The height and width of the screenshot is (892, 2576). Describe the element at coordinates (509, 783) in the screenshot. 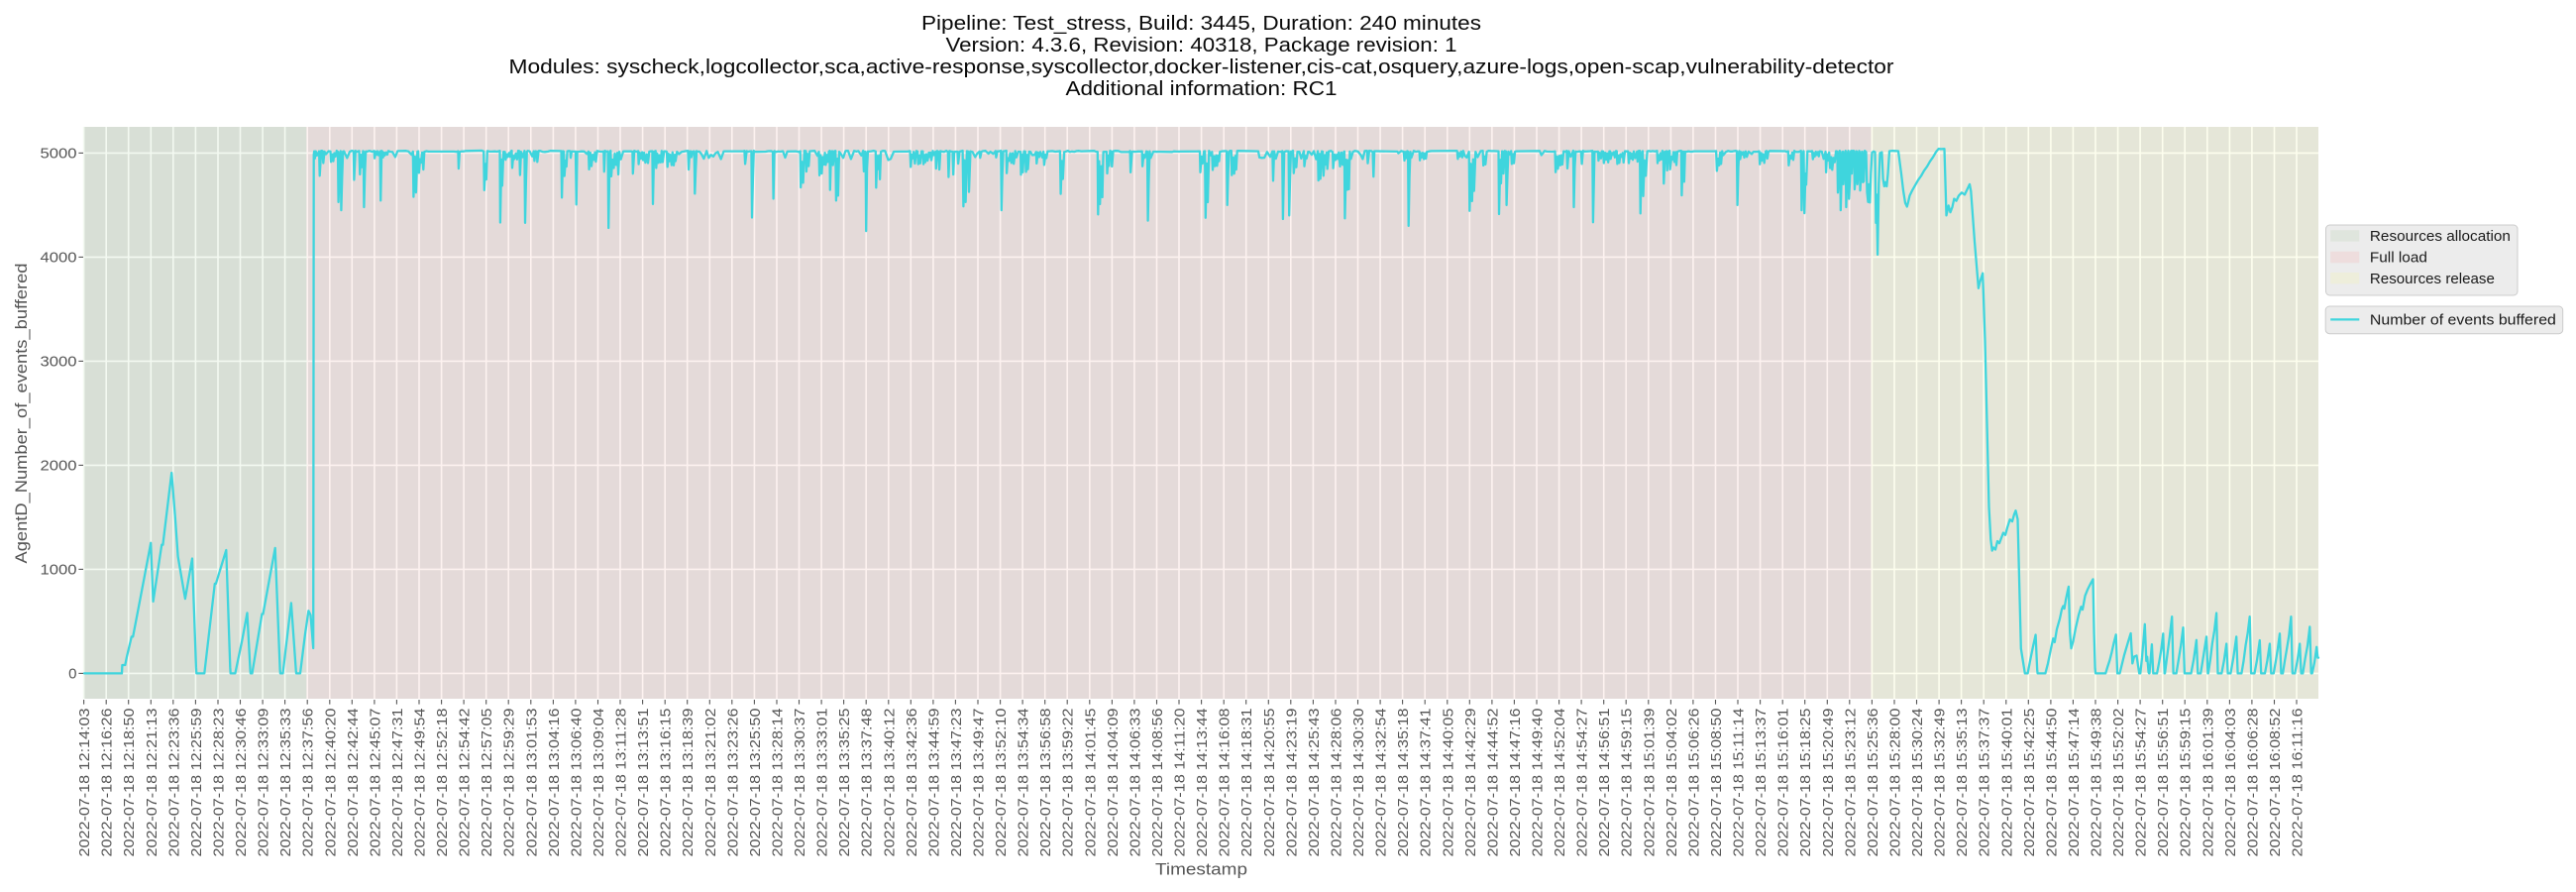

I see `svg-text: 2022-07-18 12:59:29` at that location.